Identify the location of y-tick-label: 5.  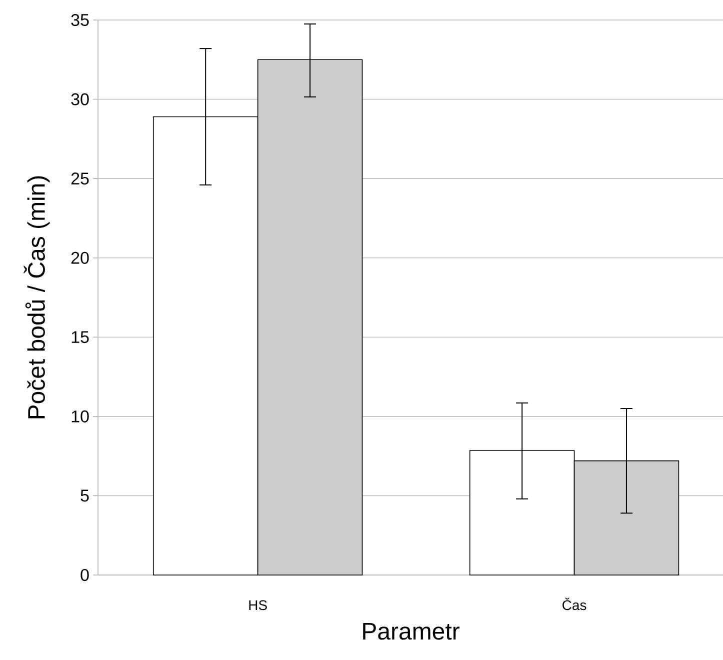
(84, 496).